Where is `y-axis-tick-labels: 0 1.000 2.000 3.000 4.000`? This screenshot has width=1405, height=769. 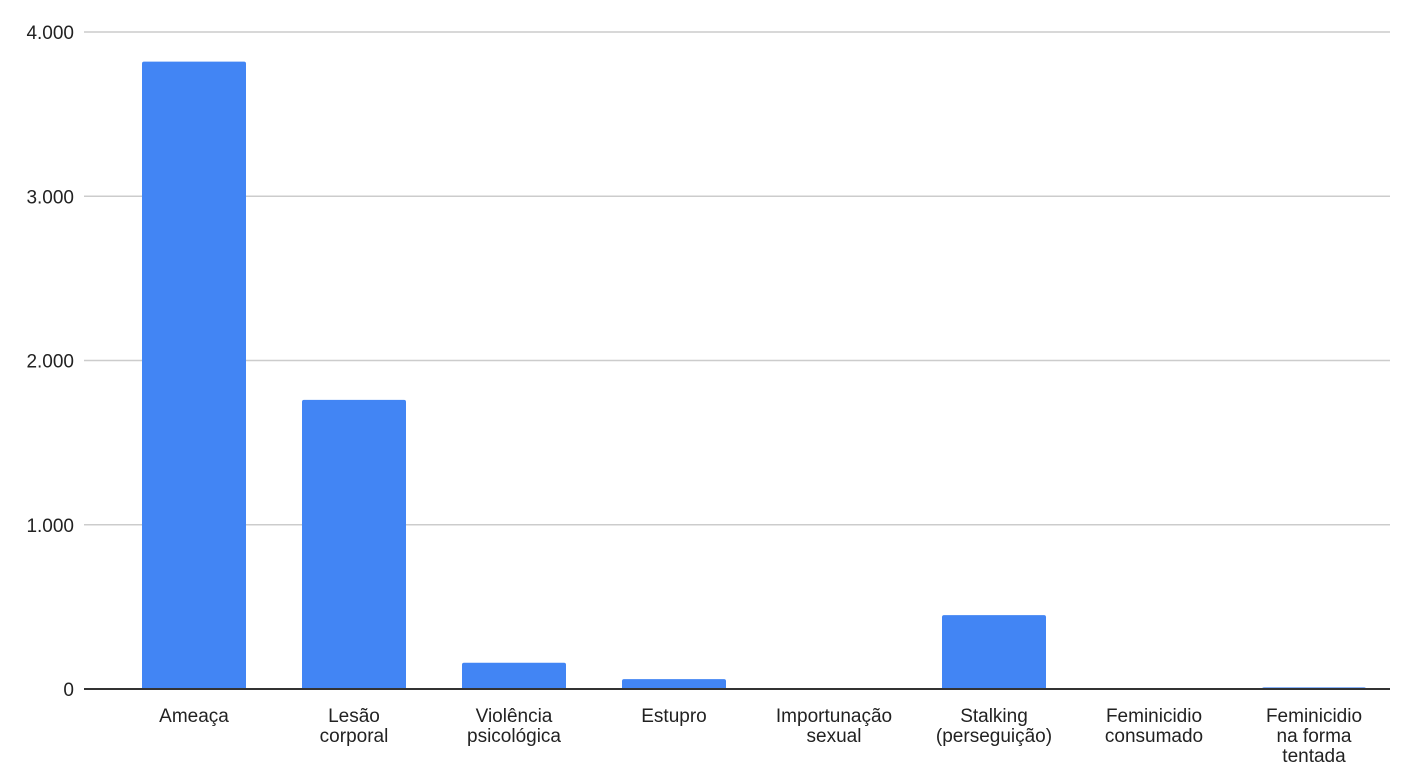 y-axis-tick-labels: 0 1.000 2.000 3.000 4.000 is located at coordinates (50, 362).